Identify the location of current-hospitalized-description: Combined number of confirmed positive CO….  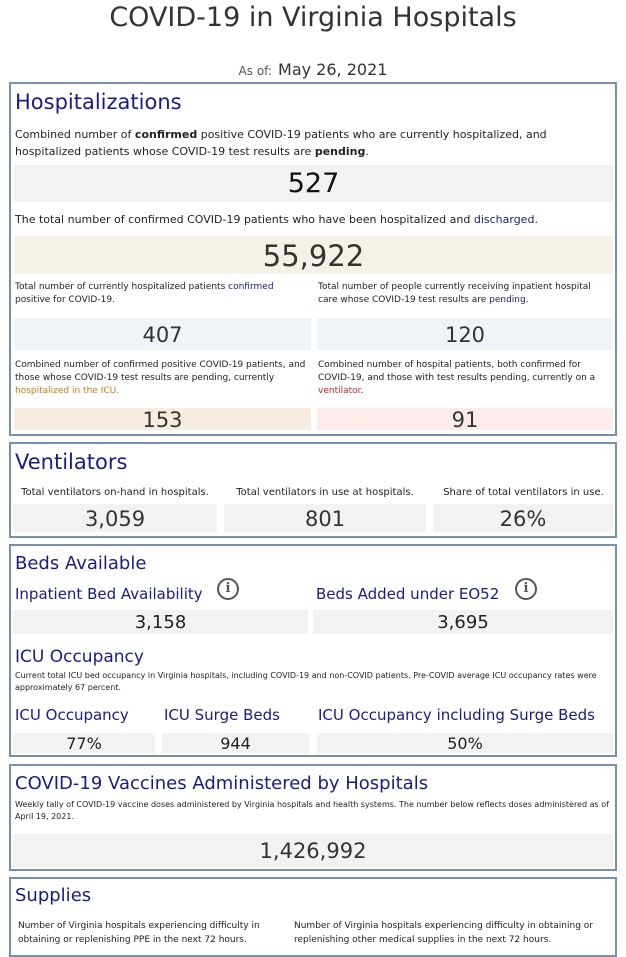
(281, 143).